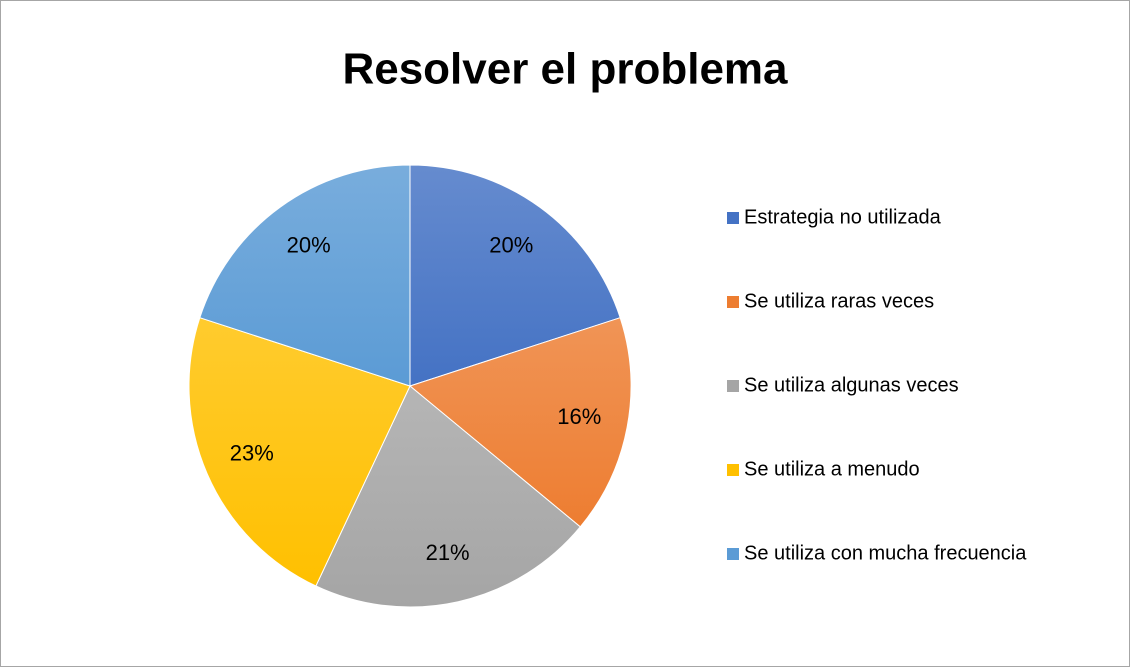 The height and width of the screenshot is (667, 1130). Describe the element at coordinates (843, 217) in the screenshot. I see `legend-label: Estrategia no utilizada` at that location.